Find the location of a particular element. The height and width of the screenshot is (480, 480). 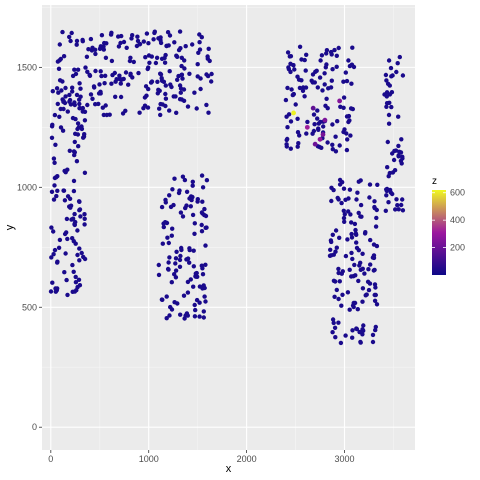

y-tick-label: 0 is located at coordinates (34, 427).